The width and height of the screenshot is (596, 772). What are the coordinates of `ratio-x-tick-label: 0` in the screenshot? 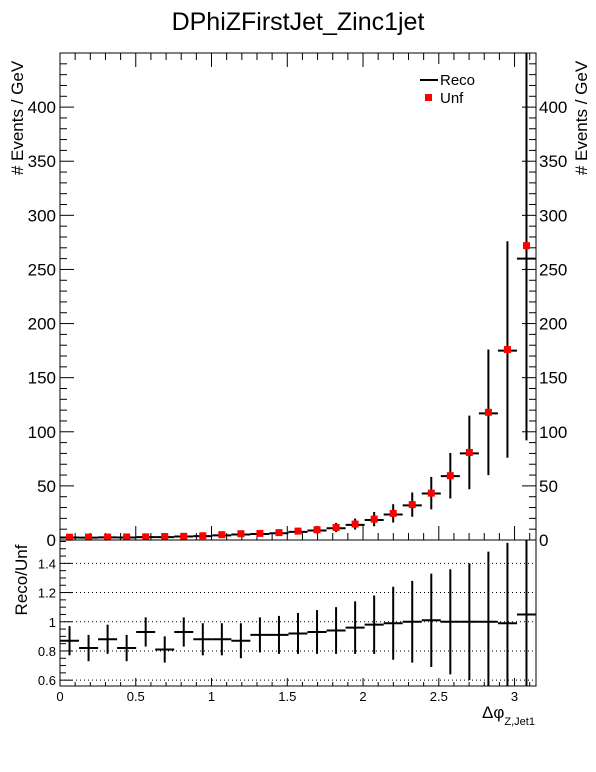 It's located at (59, 696).